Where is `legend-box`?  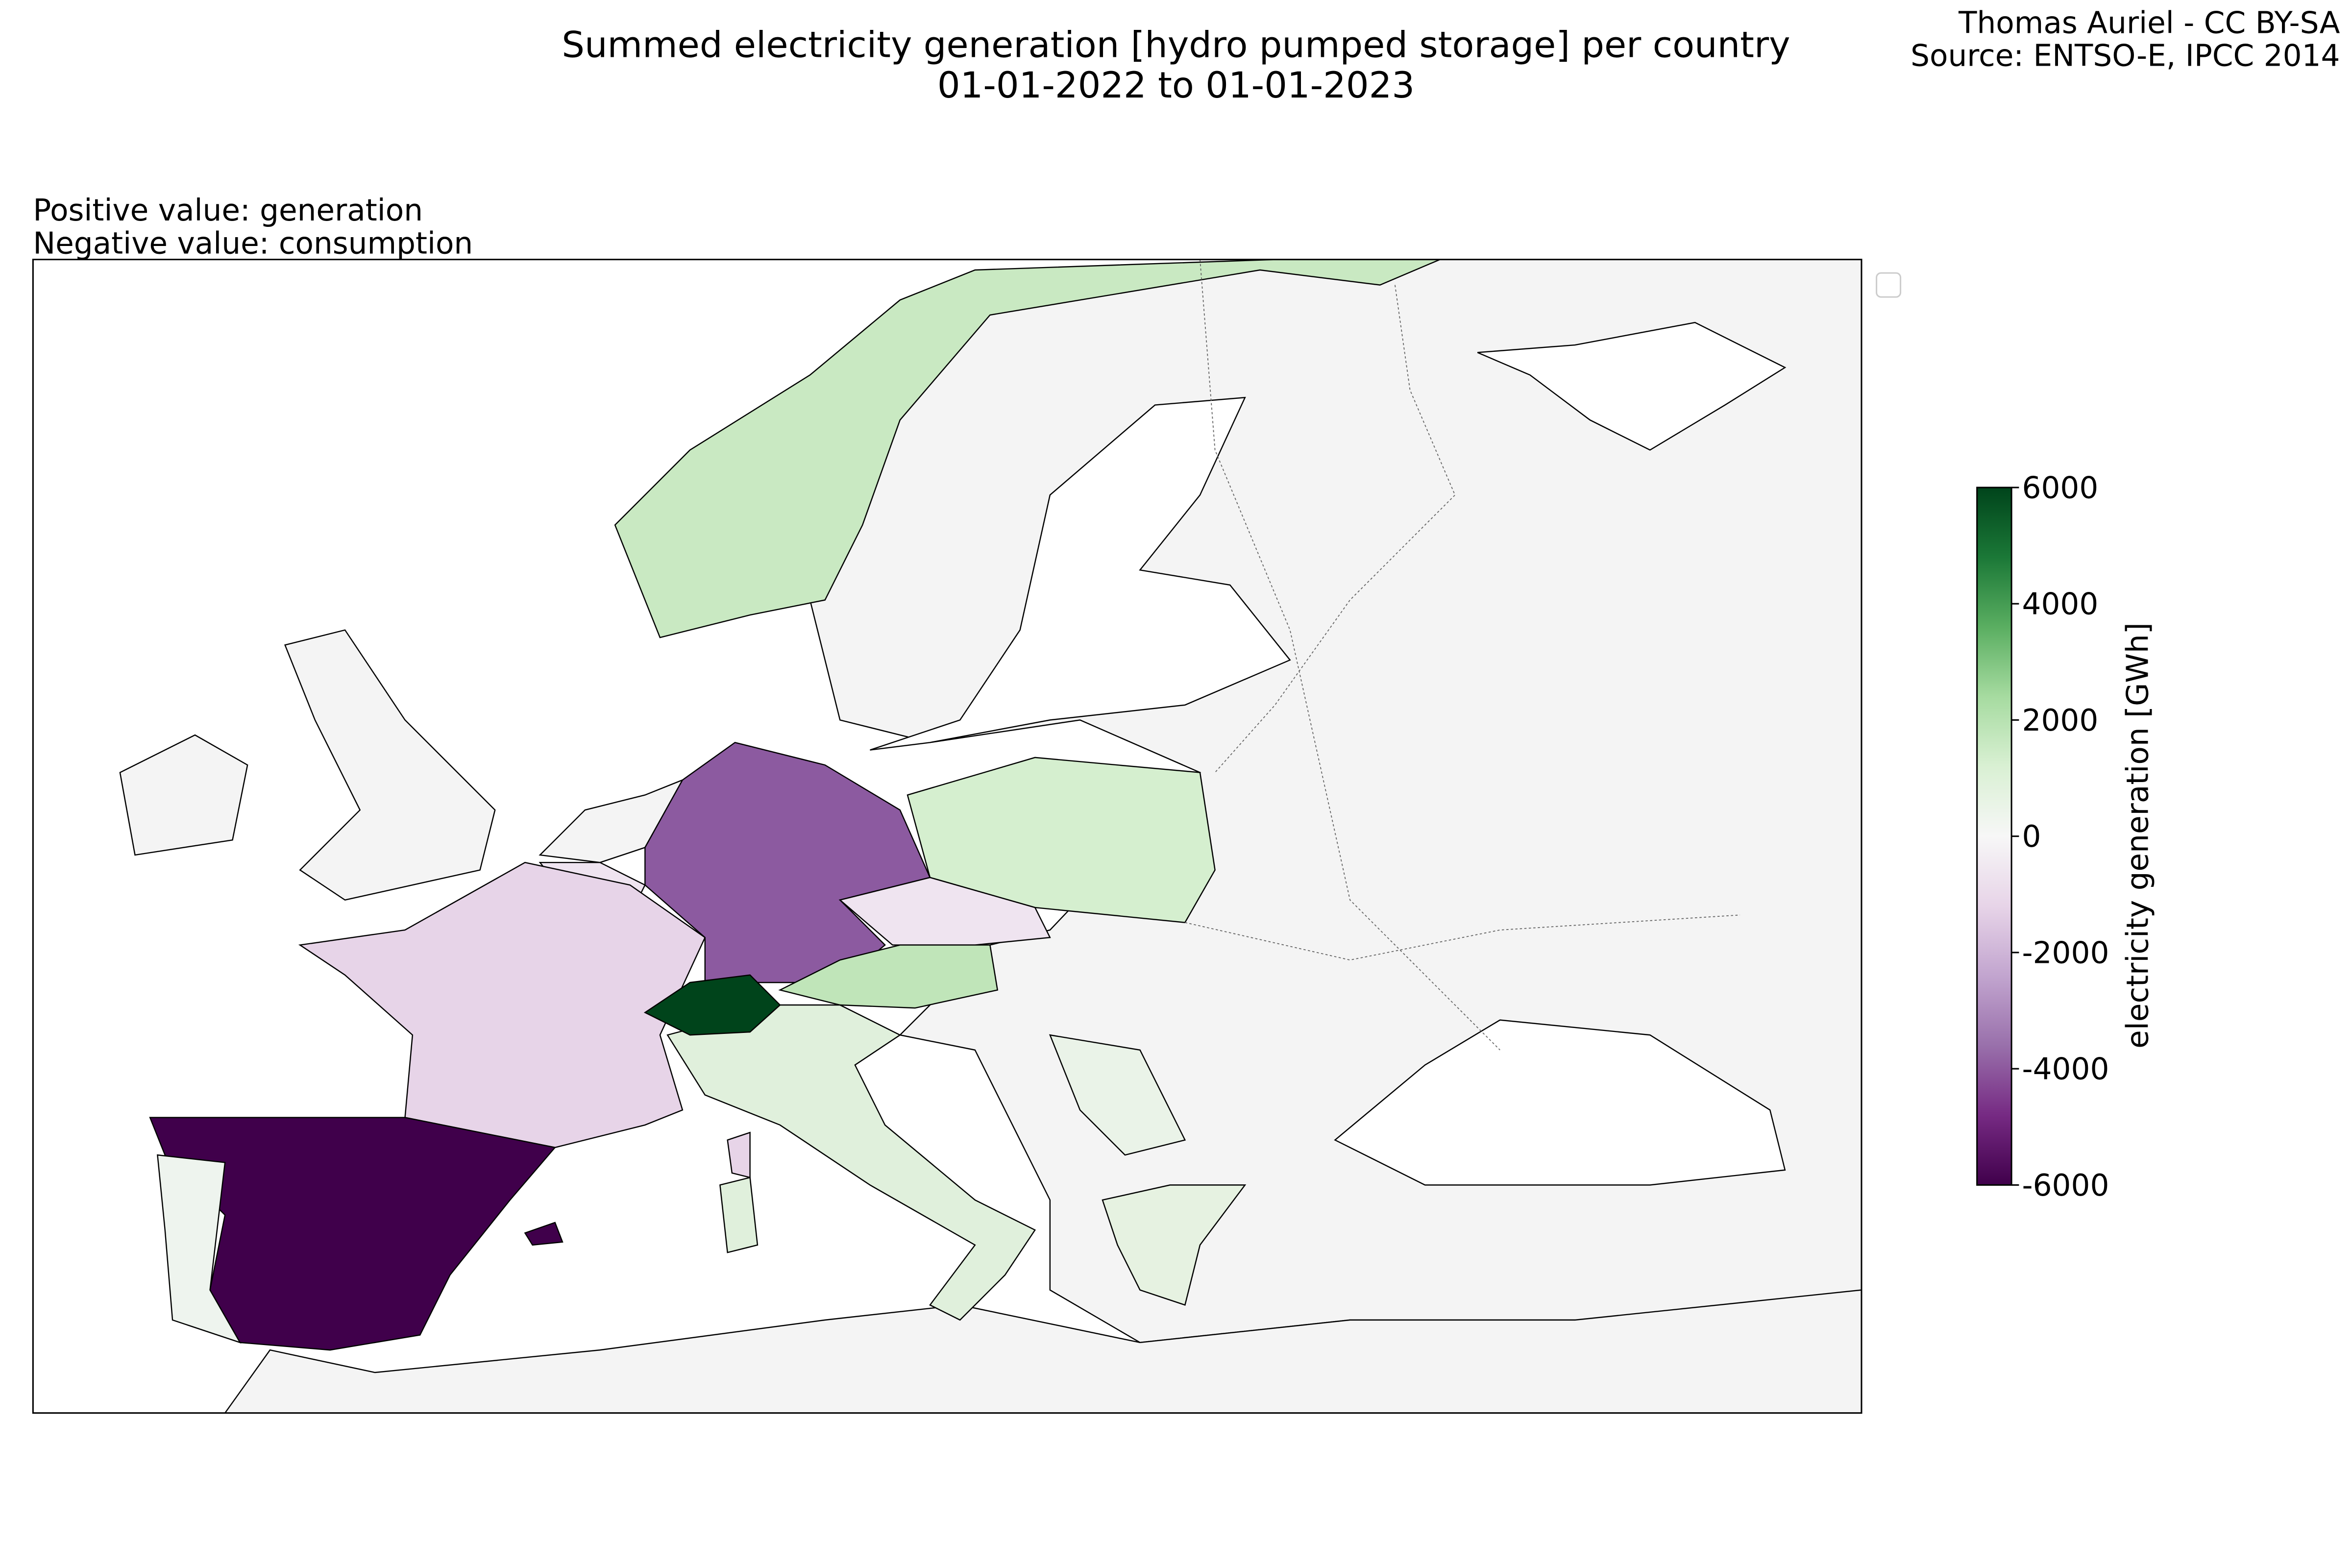
legend-box is located at coordinates (1889, 285).